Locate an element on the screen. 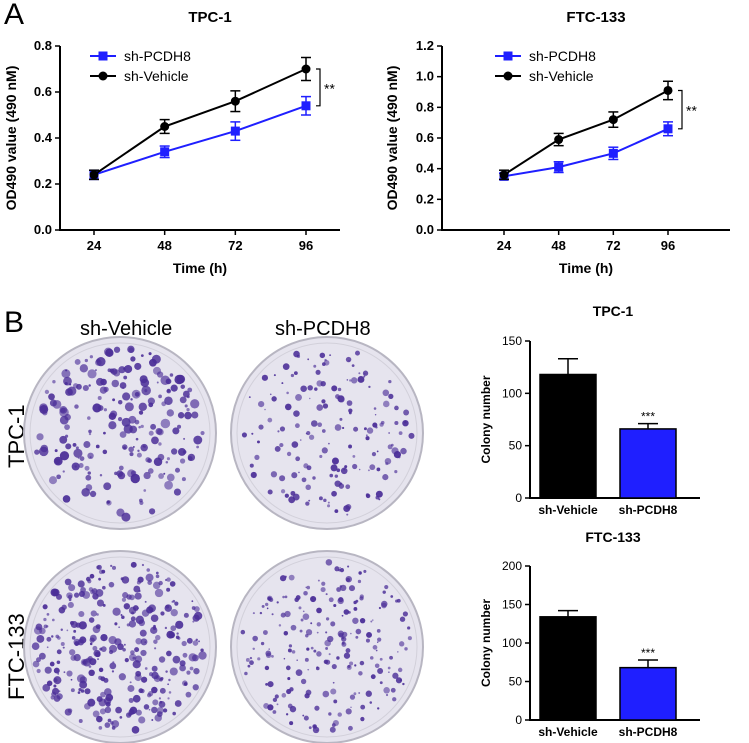 This screenshot has width=749, height=743. y-axis-label: Colony number is located at coordinates (486, 419).